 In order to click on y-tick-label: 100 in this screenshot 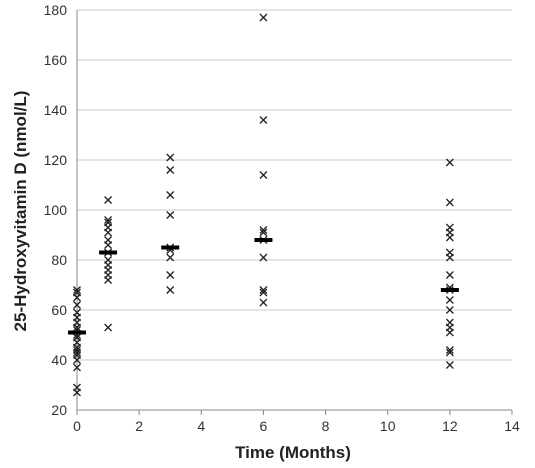, I will do `click(56, 210)`.